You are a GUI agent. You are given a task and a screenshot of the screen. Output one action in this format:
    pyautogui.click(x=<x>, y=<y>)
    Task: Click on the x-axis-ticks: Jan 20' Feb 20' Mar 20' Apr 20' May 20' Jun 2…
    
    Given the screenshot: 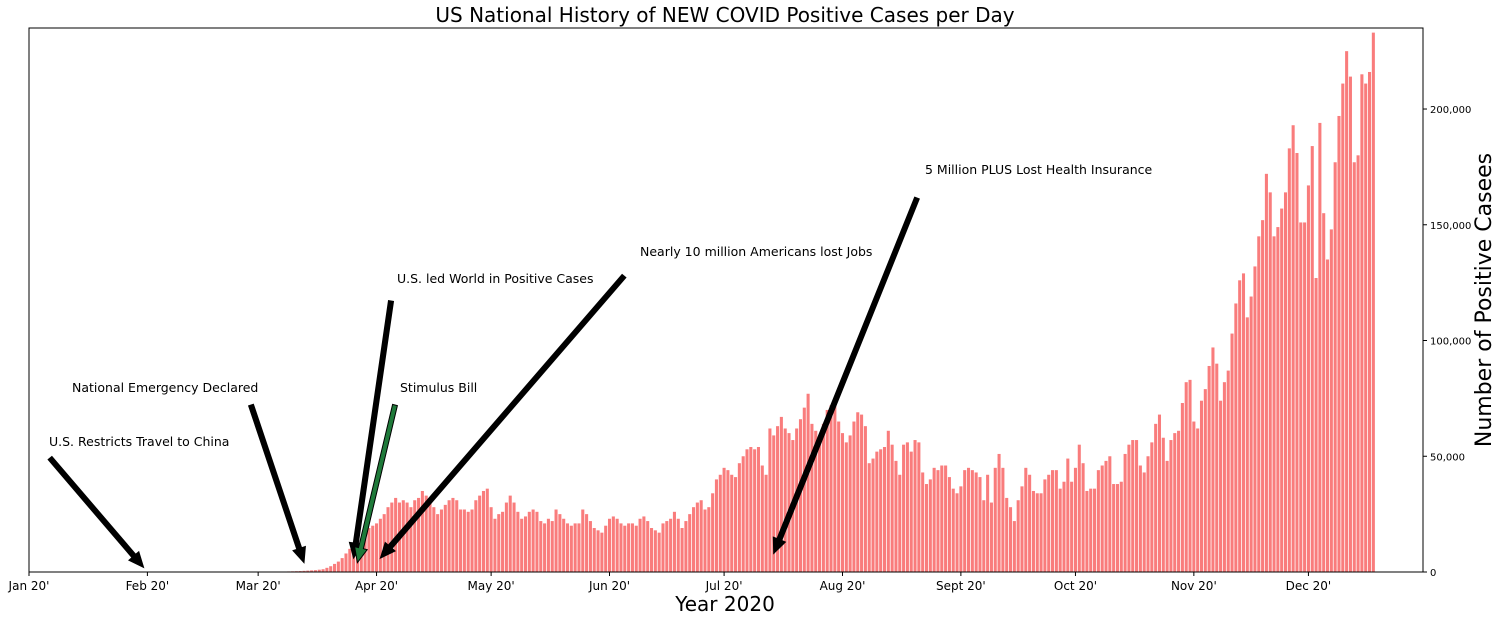 What is the action you would take?
    pyautogui.click(x=669, y=582)
    